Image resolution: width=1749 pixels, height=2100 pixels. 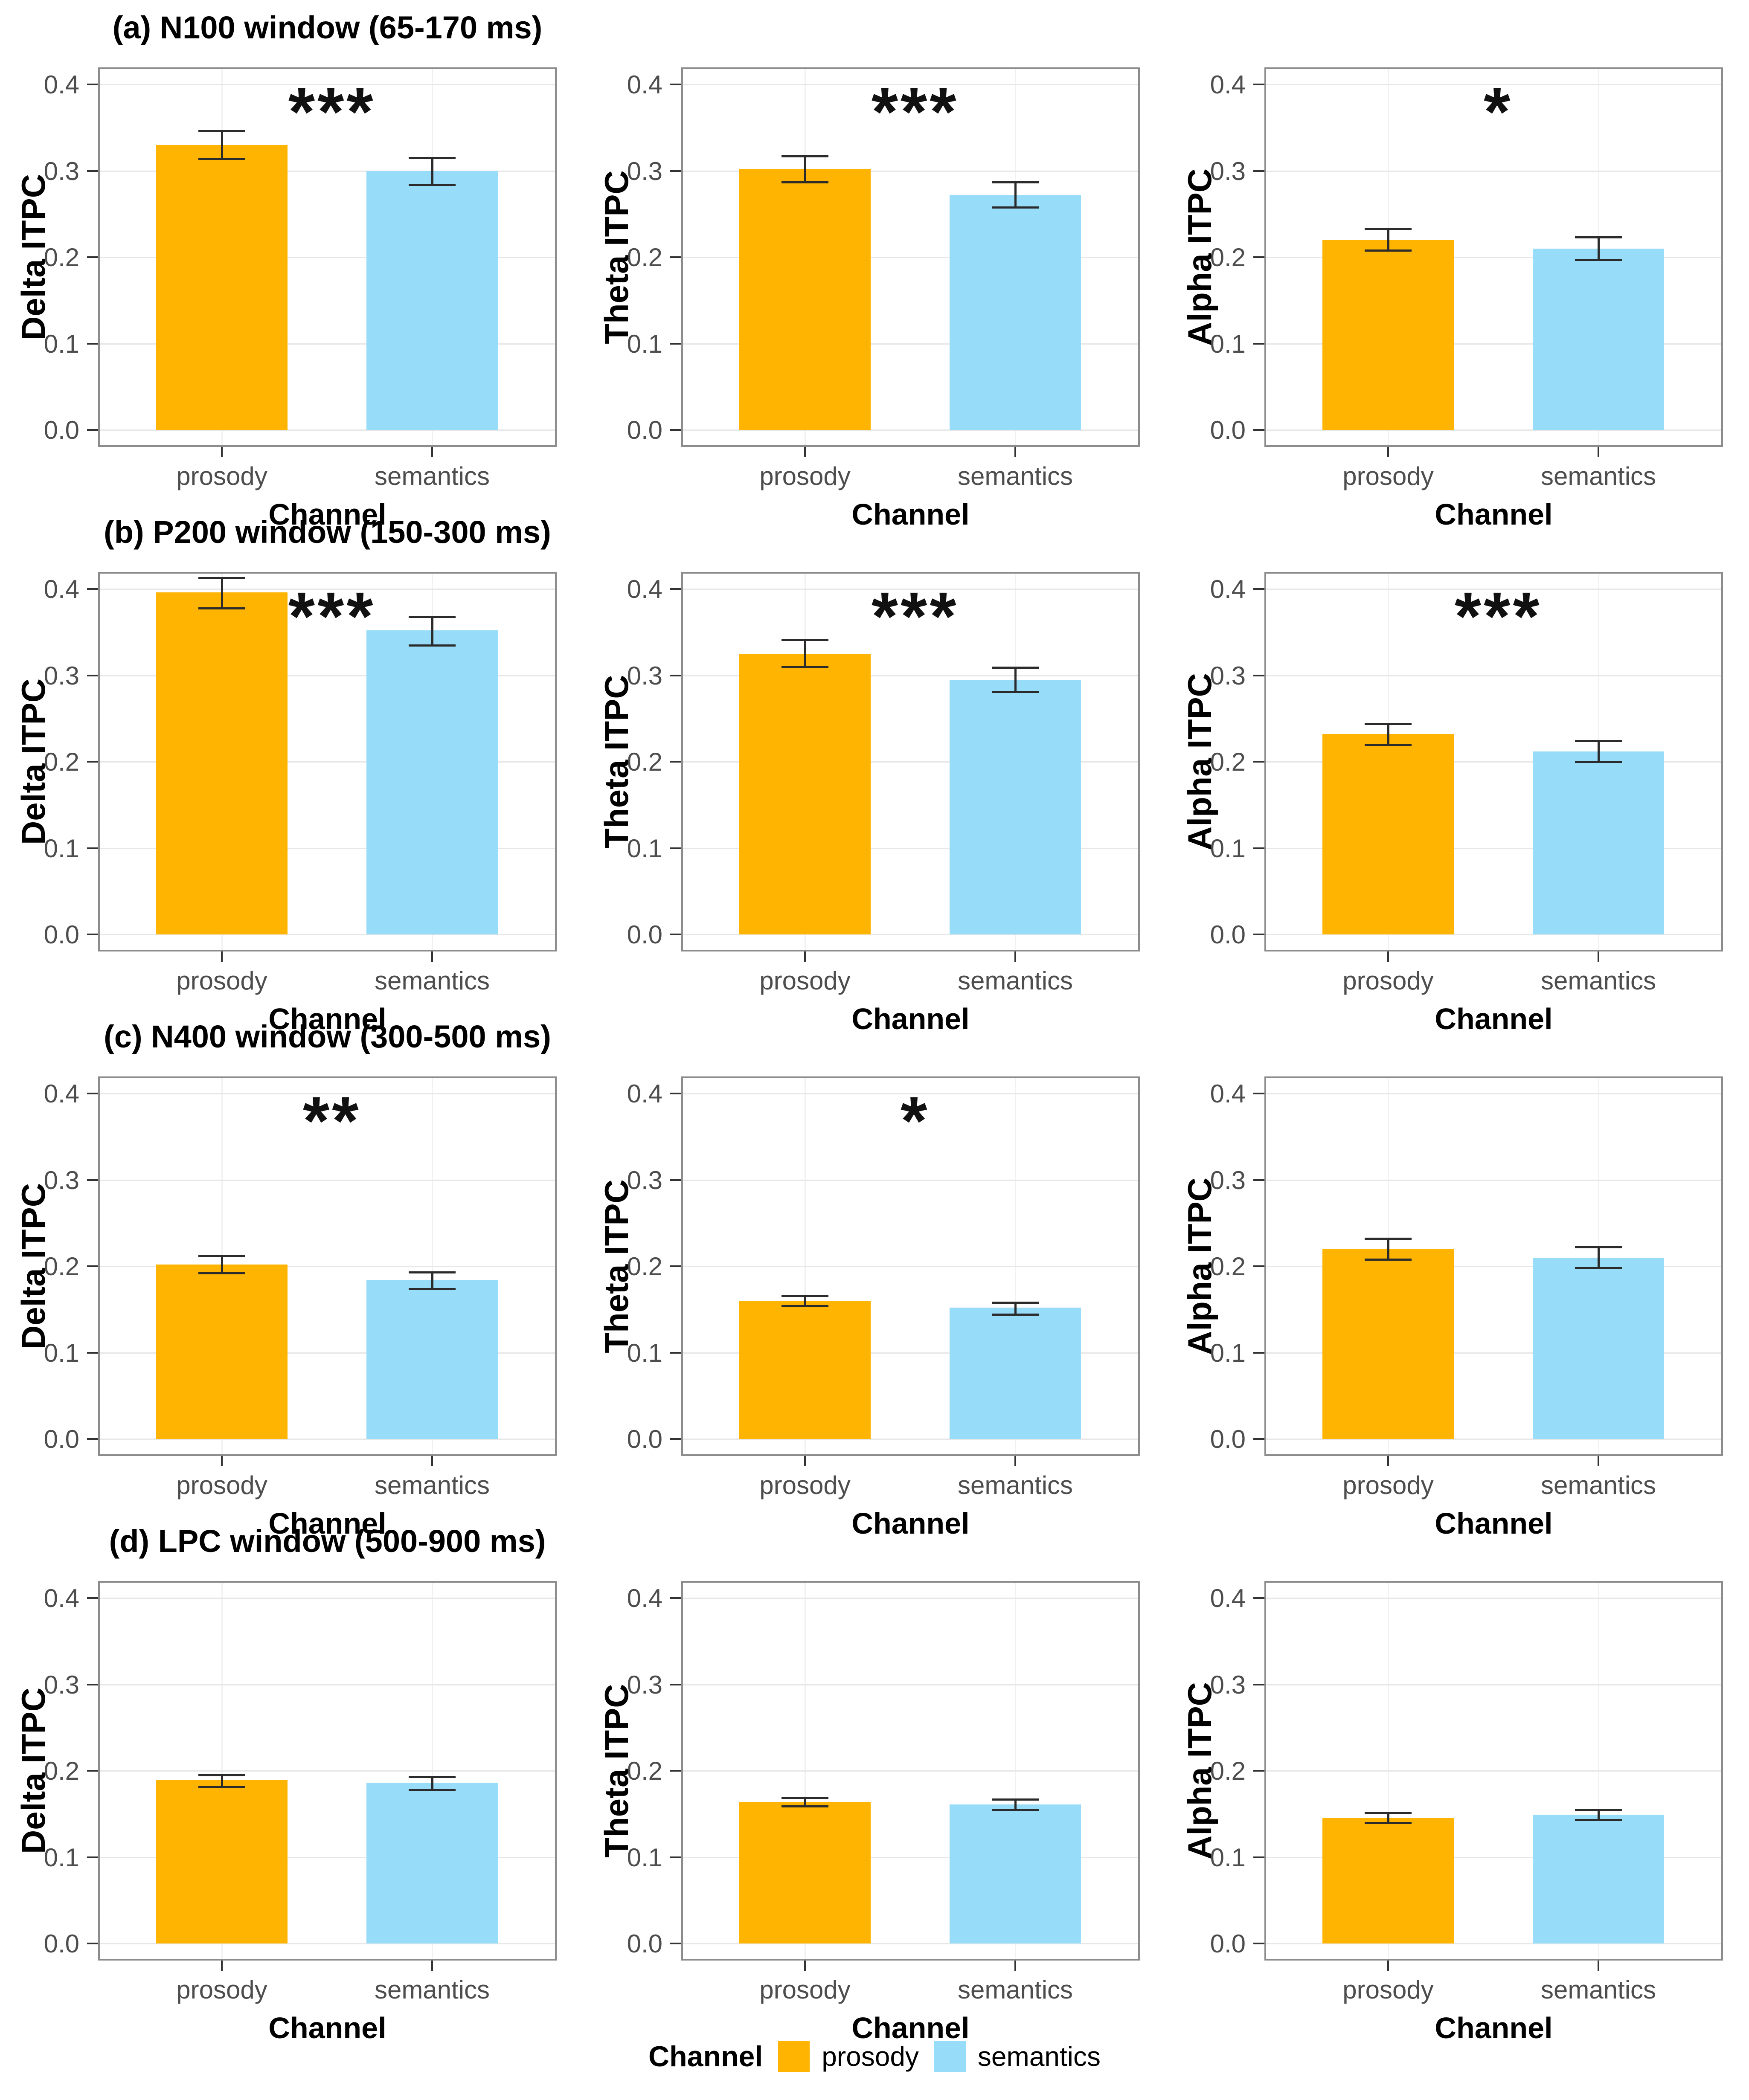 What do you see at coordinates (950, 2056) in the screenshot?
I see `semantics-swatch-icon` at bounding box center [950, 2056].